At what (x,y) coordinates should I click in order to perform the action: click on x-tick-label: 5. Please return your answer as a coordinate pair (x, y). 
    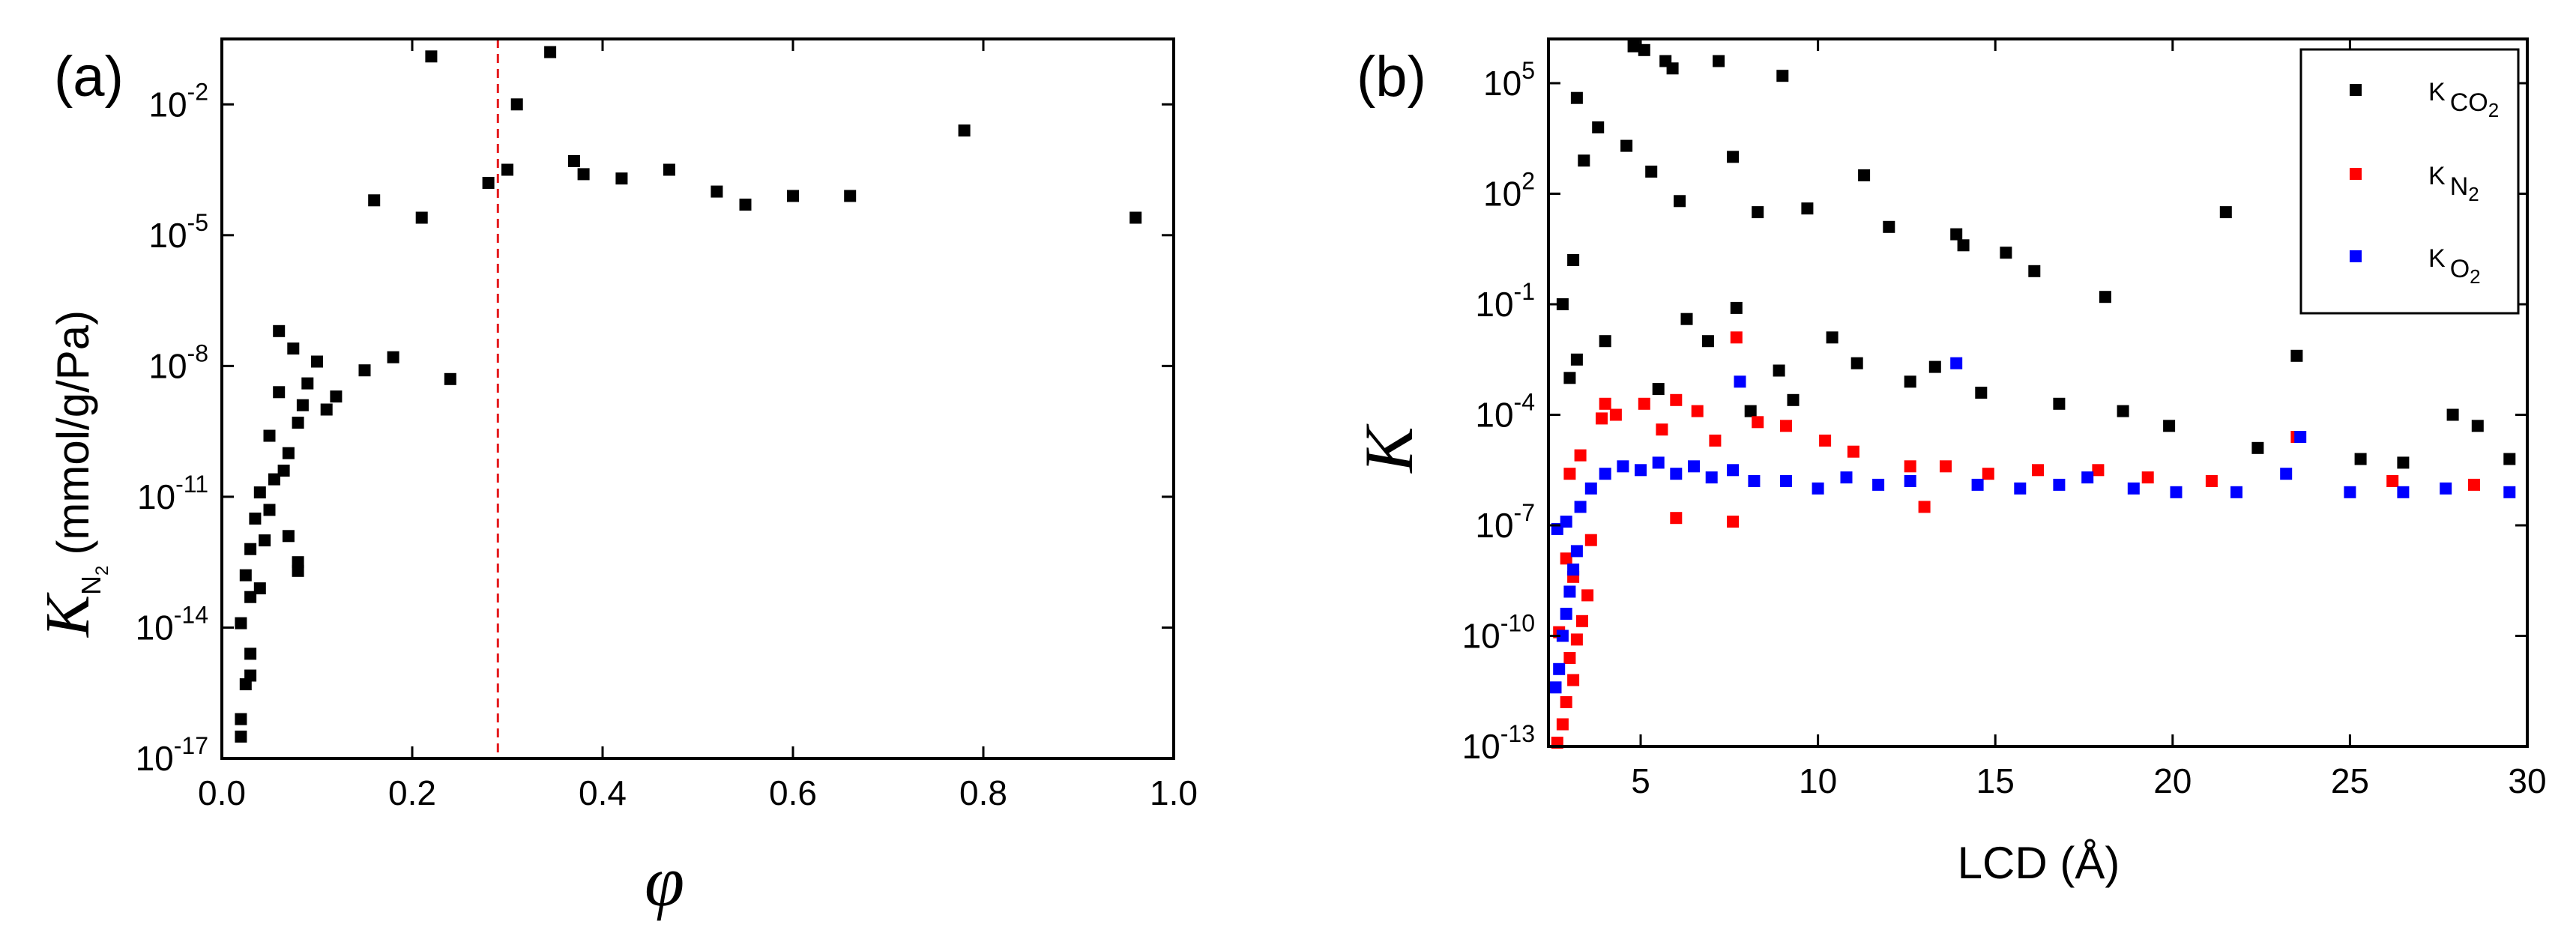
    Looking at the image, I should click on (1641, 780).